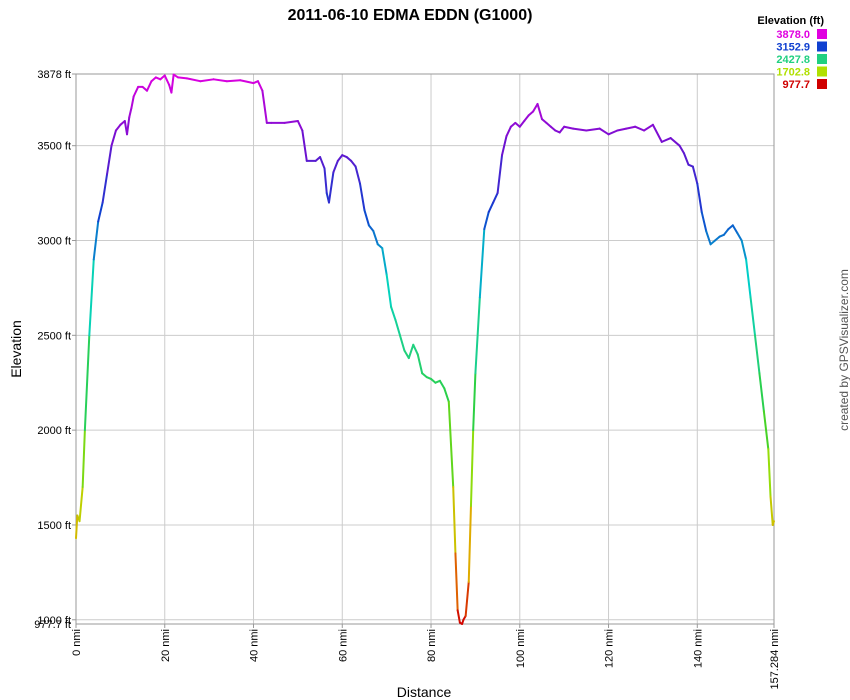  I want to click on y-tick-label: 1500 ft, so click(54, 526).